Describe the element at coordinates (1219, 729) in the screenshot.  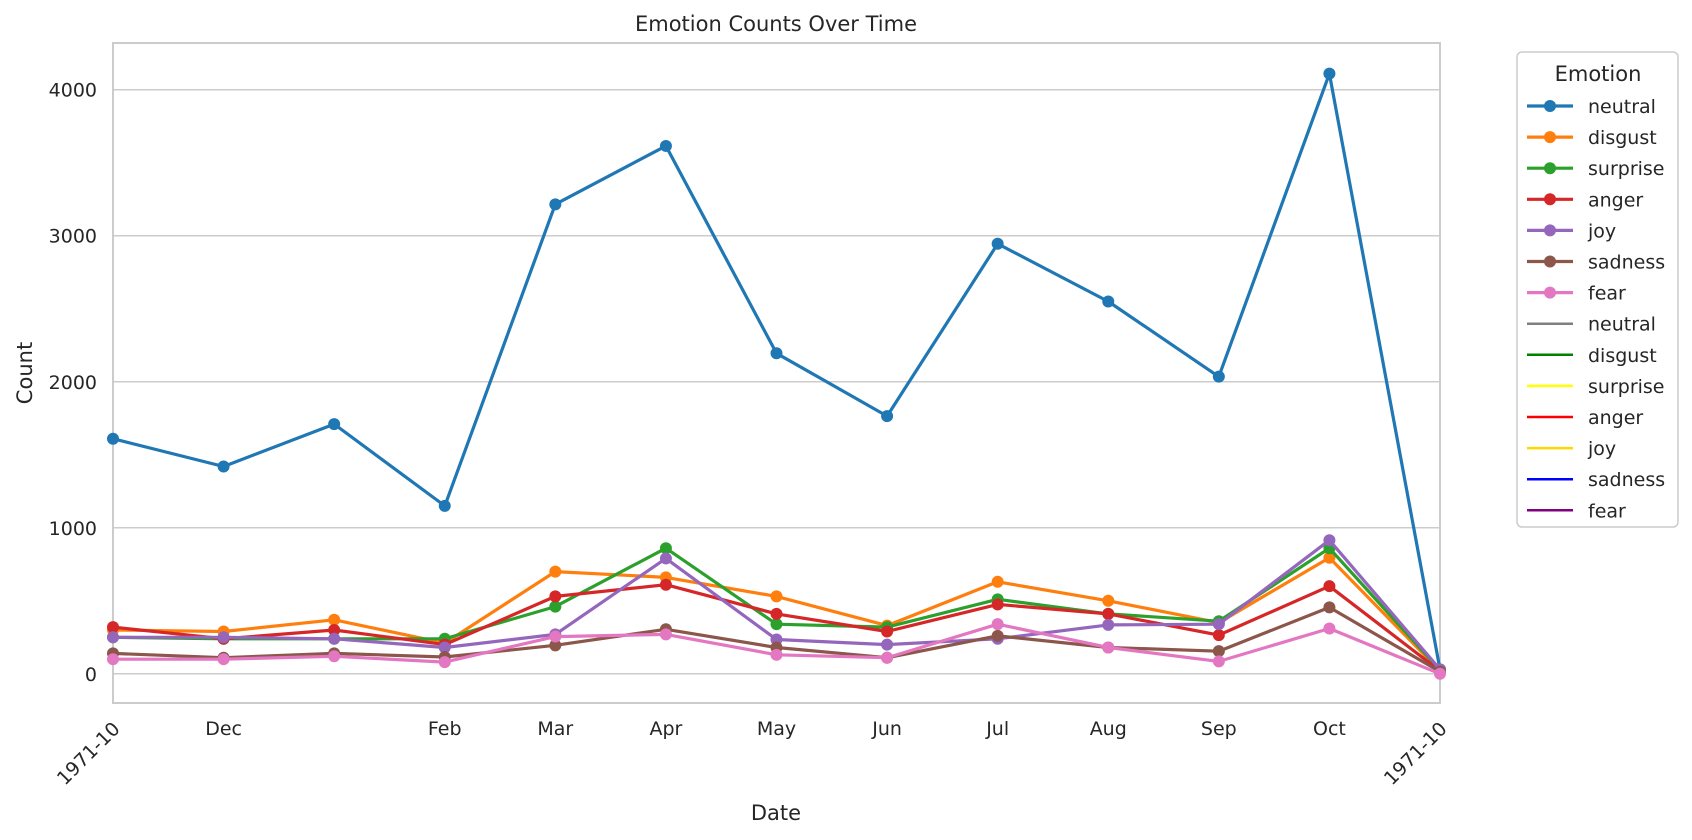
I see `x-tick-label: Sep` at that location.